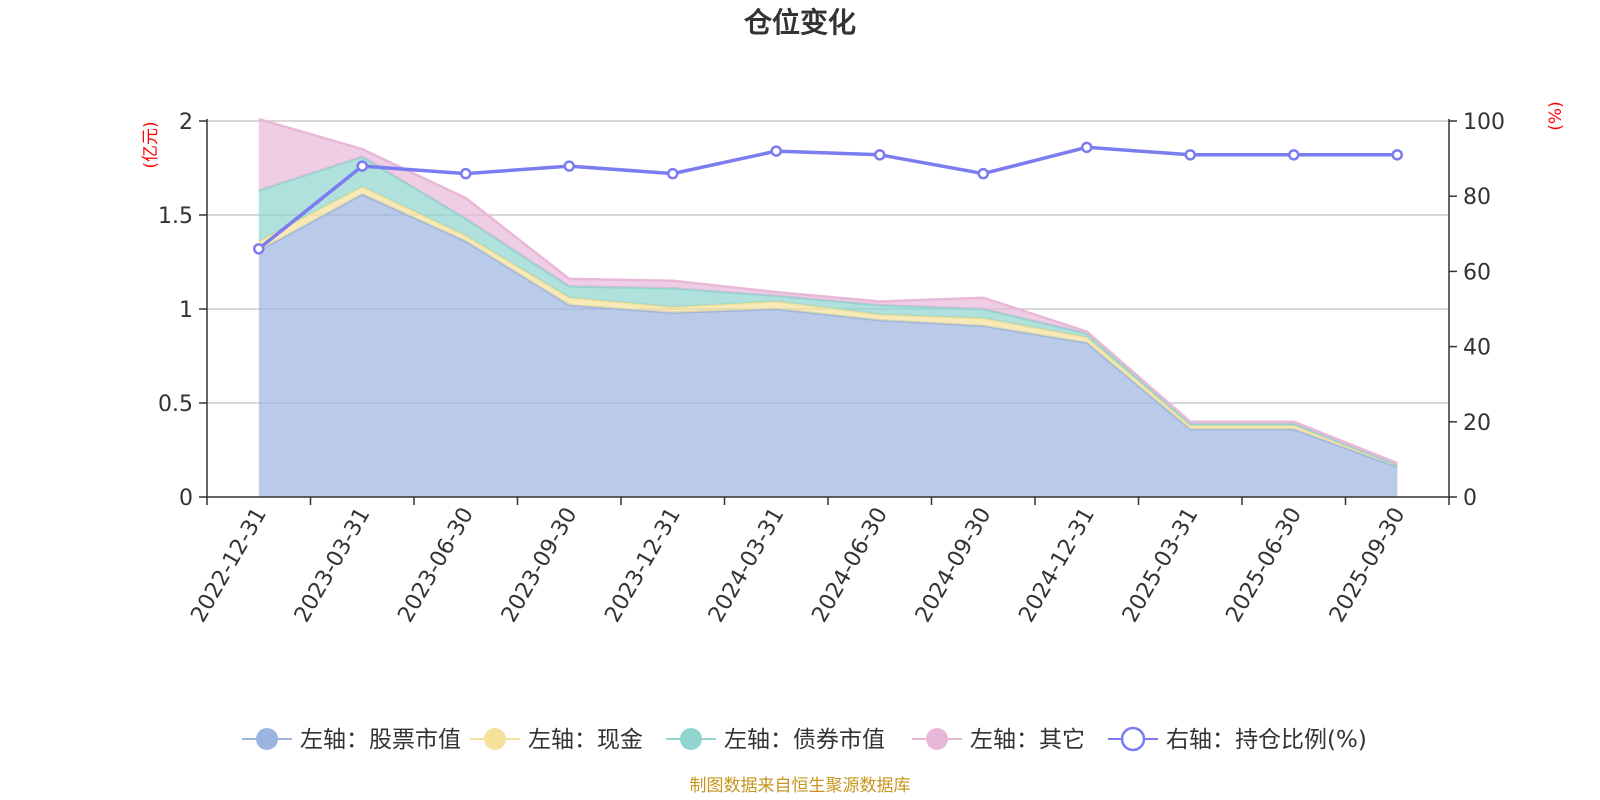 This screenshot has width=1600, height=800. What do you see at coordinates (175, 404) in the screenshot?
I see `left-y-tick-label: 0.5` at bounding box center [175, 404].